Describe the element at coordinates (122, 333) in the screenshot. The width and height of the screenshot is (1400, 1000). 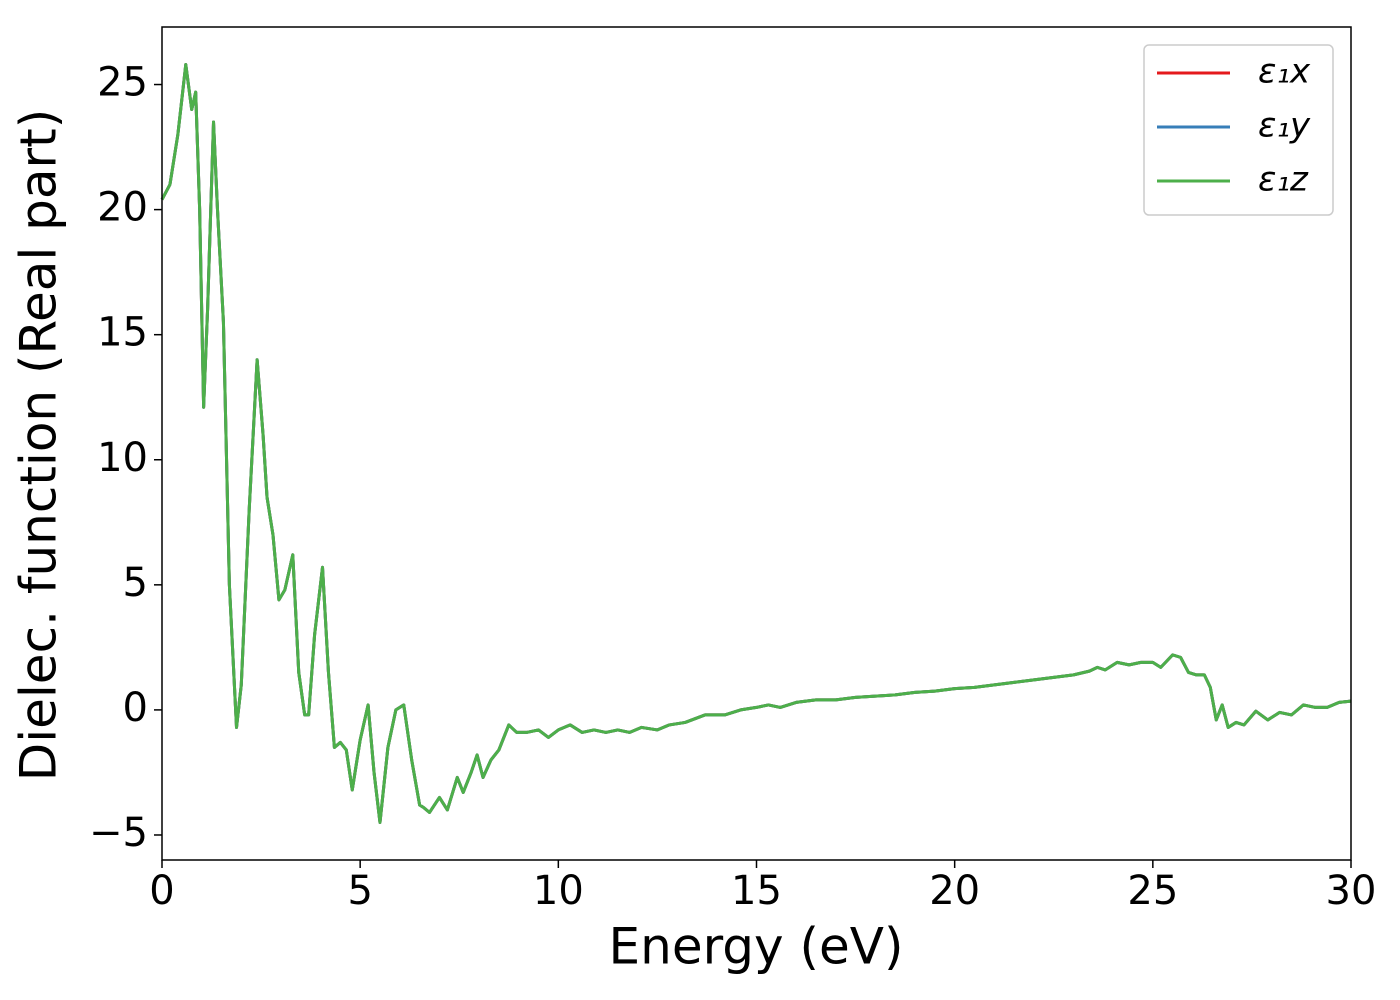
I see `y-tick-label: 15` at that location.